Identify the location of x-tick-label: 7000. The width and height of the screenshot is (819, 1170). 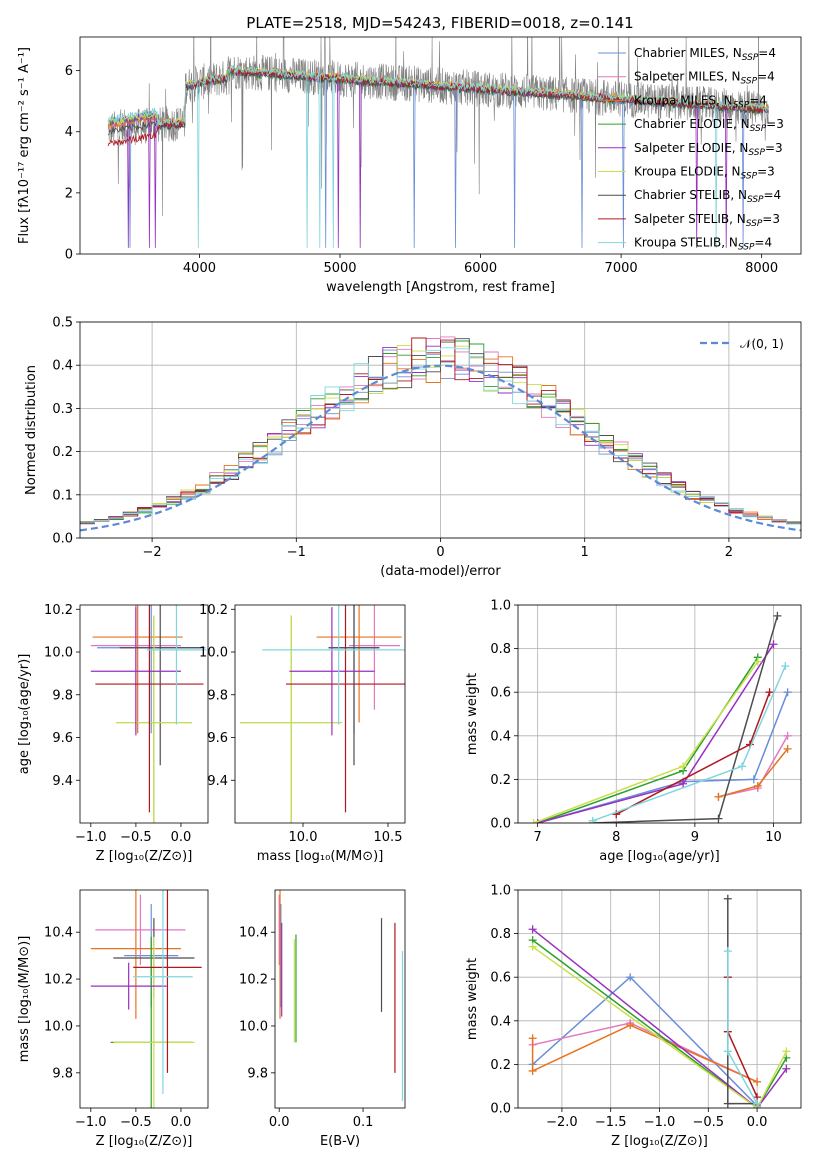
(621, 268).